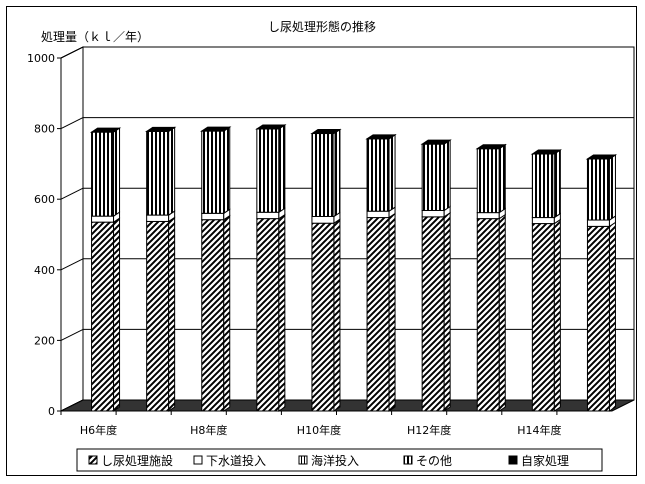 This screenshot has height=484, width=645. I want to click on y-tick-label: 800, so click(44, 129).